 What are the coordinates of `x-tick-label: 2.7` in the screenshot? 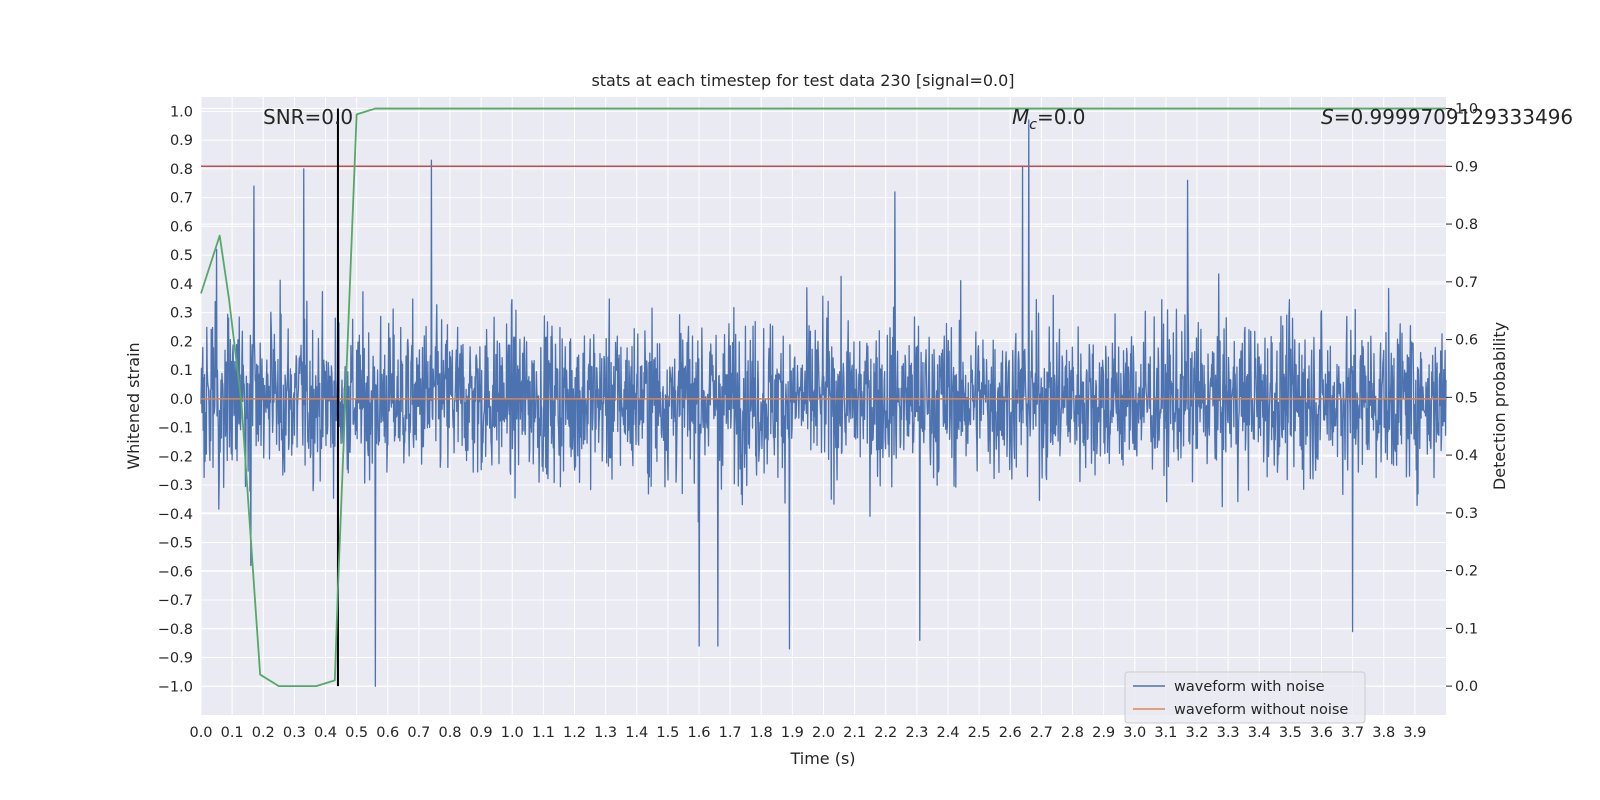 It's located at (1041, 733).